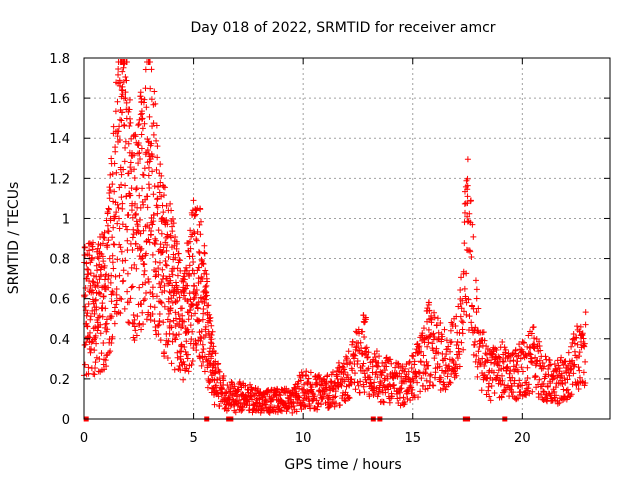 The height and width of the screenshot is (480, 640). Describe the element at coordinates (193, 438) in the screenshot. I see `x-tick-label: 5` at that location.